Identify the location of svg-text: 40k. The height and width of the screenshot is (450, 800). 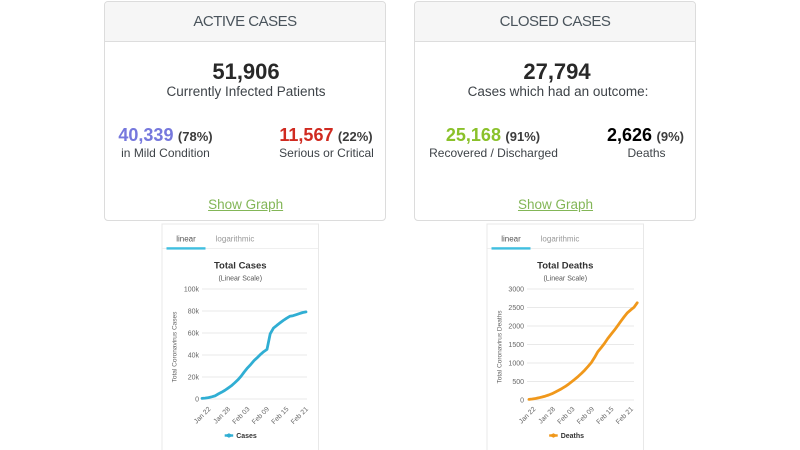
(194, 356).